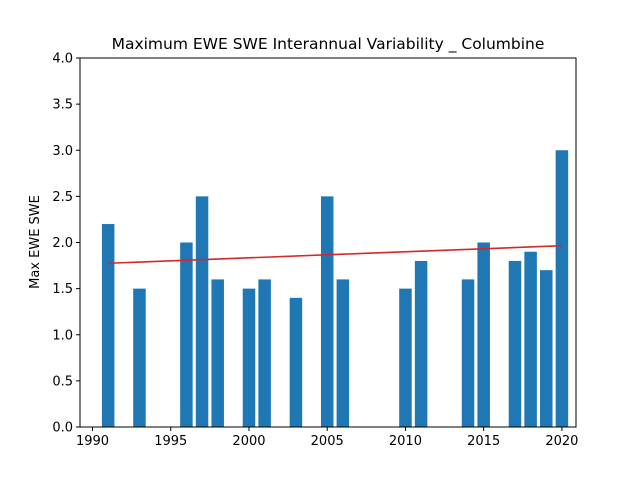  I want to click on trend-line-group, so click(335, 254).